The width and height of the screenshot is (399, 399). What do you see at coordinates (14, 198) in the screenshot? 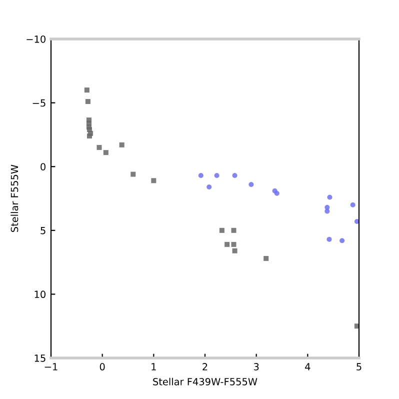
I see `y-axis-title: Stellar F555W` at bounding box center [14, 198].